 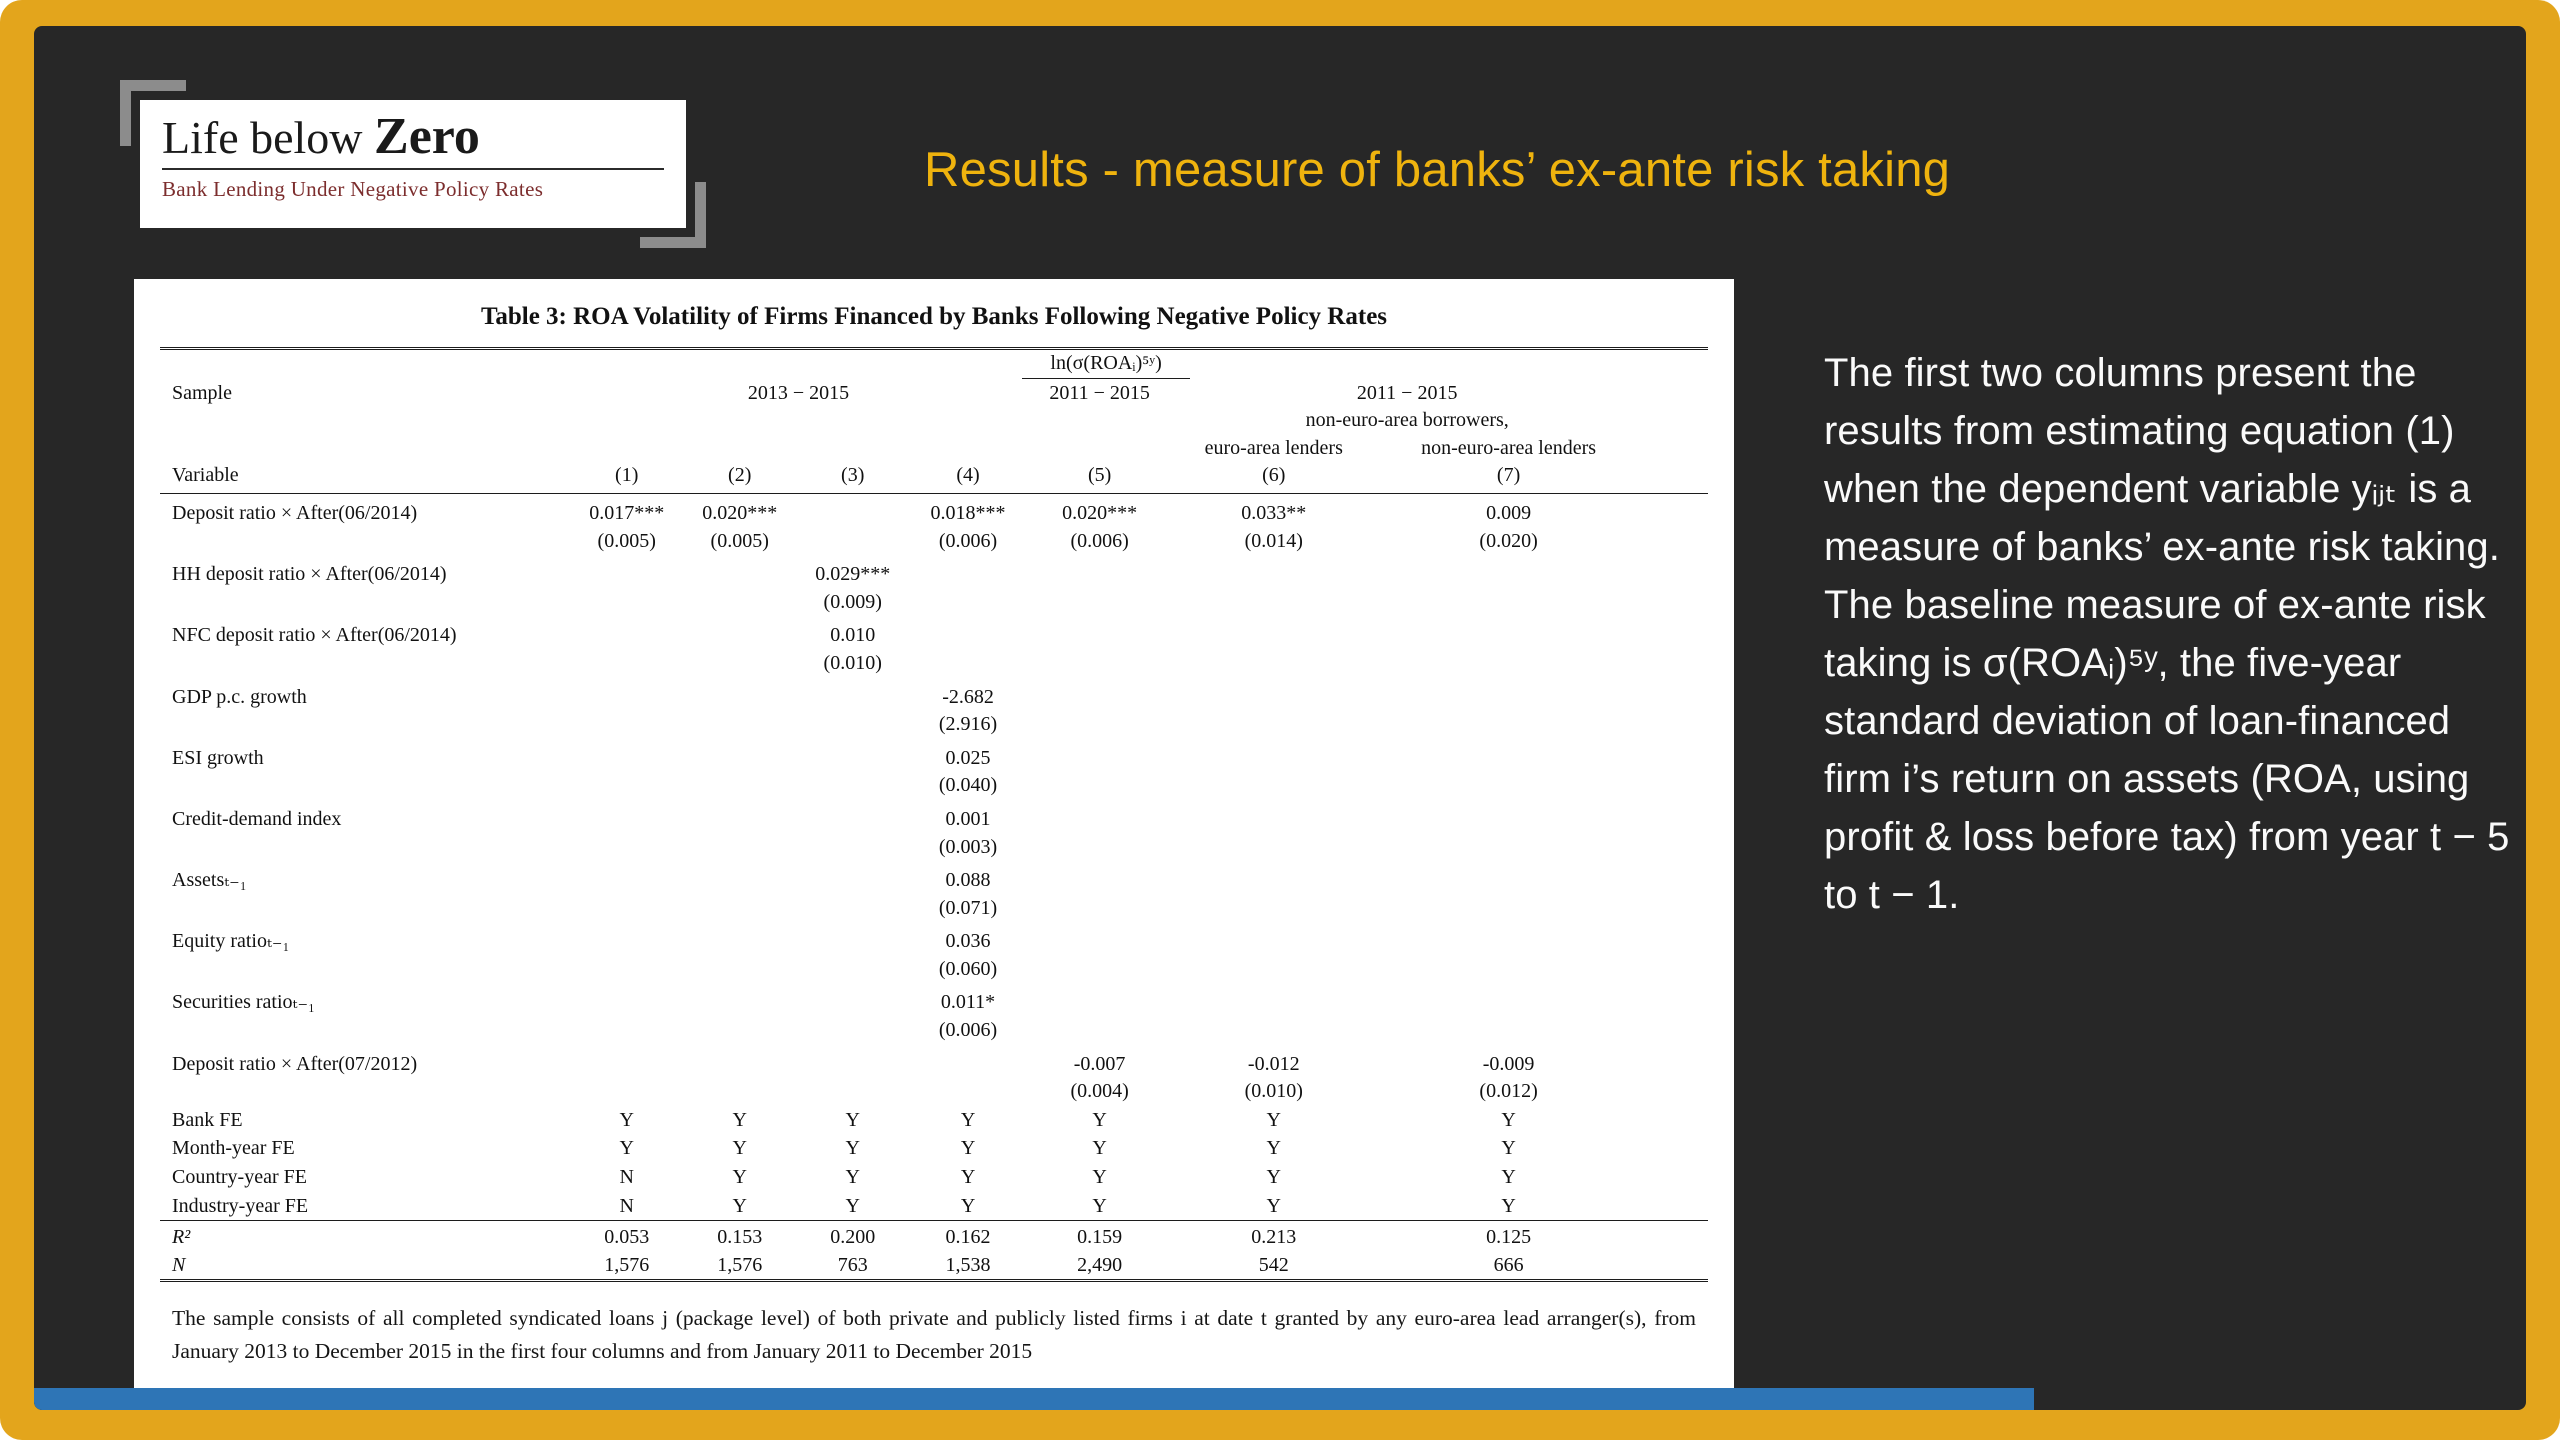 What do you see at coordinates (1099, 1091) in the screenshot?
I see `table-cell: (0.004)` at bounding box center [1099, 1091].